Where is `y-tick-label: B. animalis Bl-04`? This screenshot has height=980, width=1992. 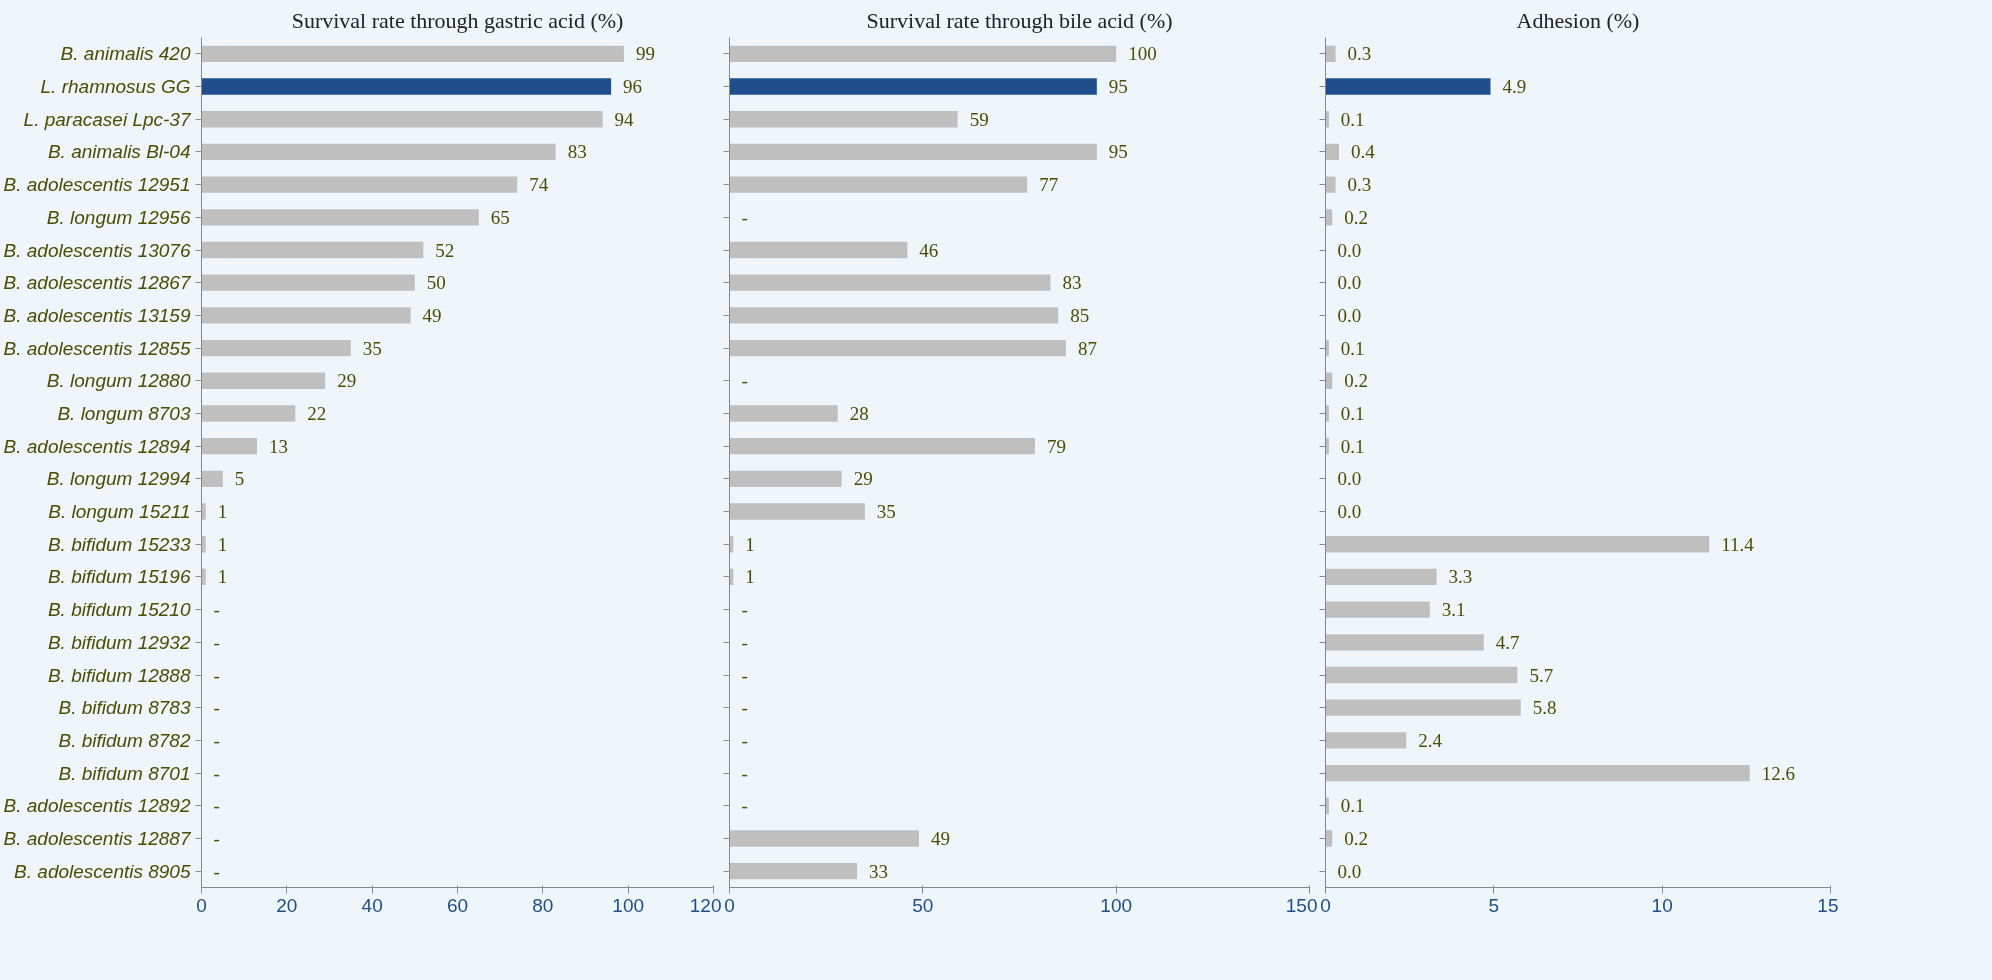 y-tick-label: B. animalis Bl-04 is located at coordinates (119, 152).